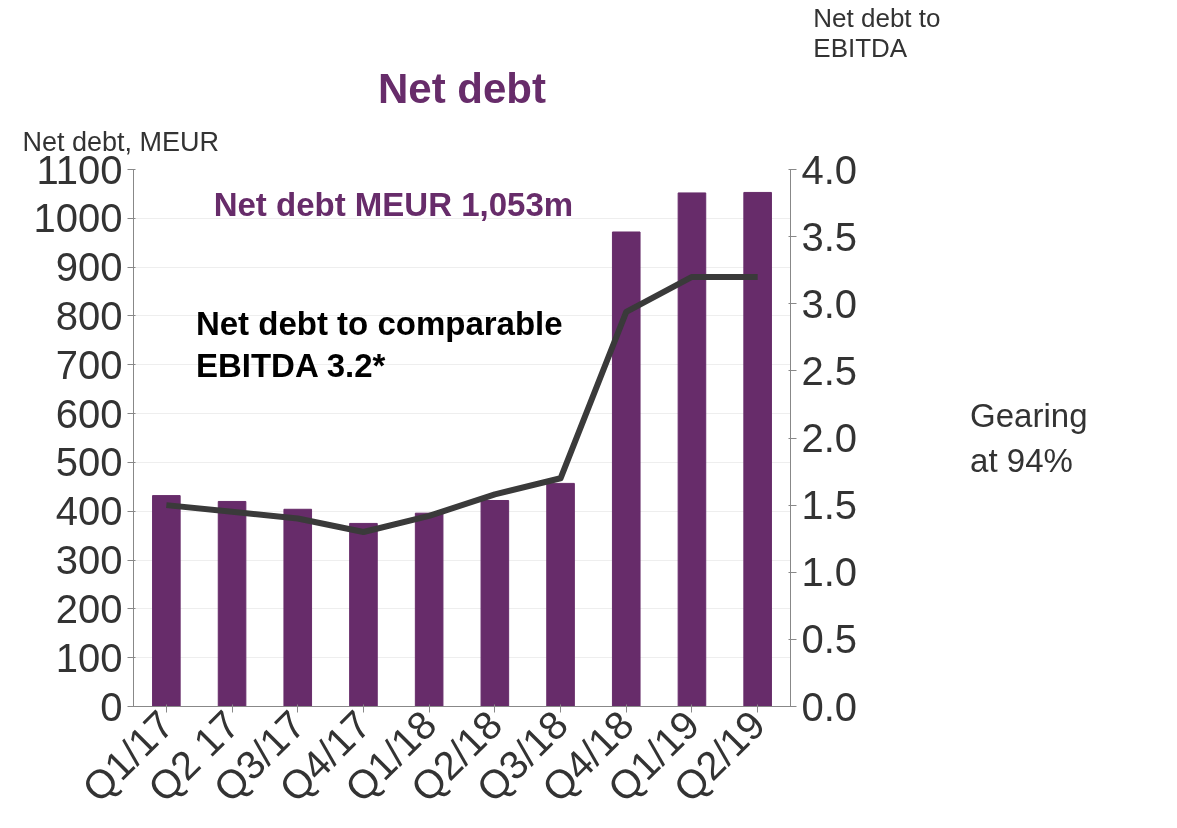 This screenshot has height=828, width=1177. I want to click on y-tick-label: 800, so click(89, 315).